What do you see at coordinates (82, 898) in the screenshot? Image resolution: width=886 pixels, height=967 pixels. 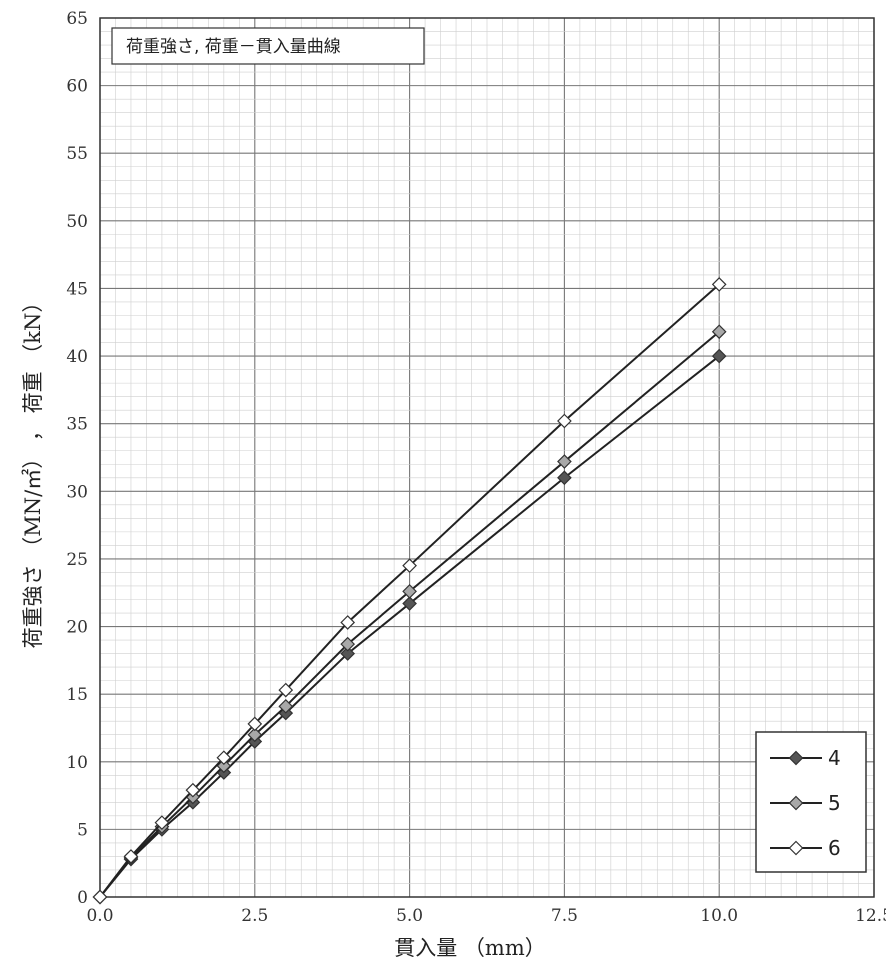 I see `y-tick-label: 0` at bounding box center [82, 898].